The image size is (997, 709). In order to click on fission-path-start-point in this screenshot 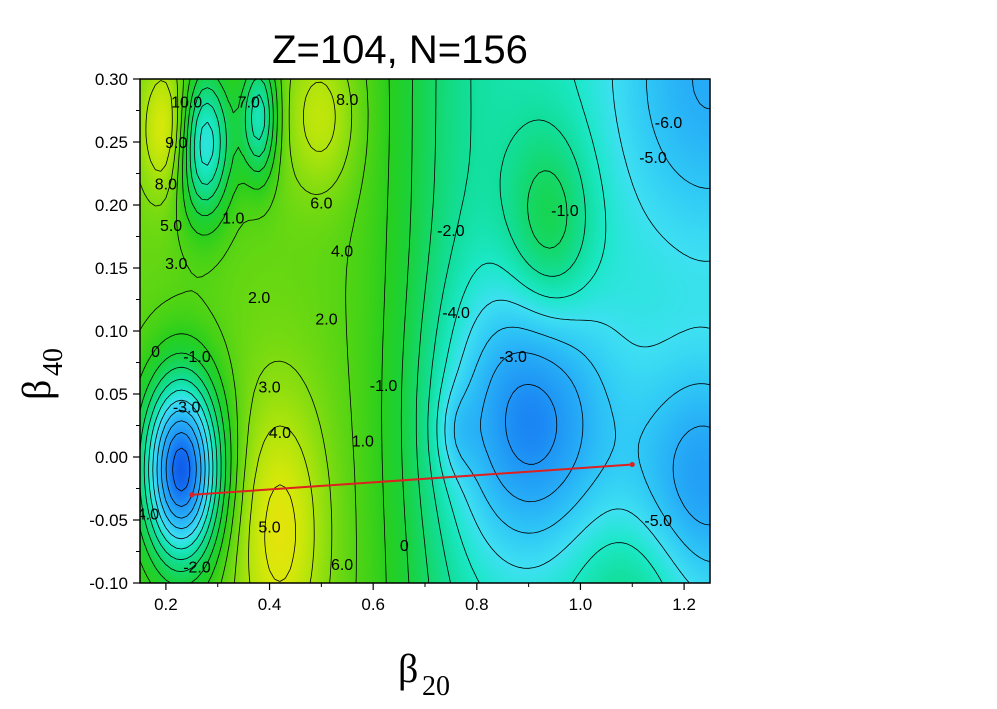, I will do `click(192, 495)`.